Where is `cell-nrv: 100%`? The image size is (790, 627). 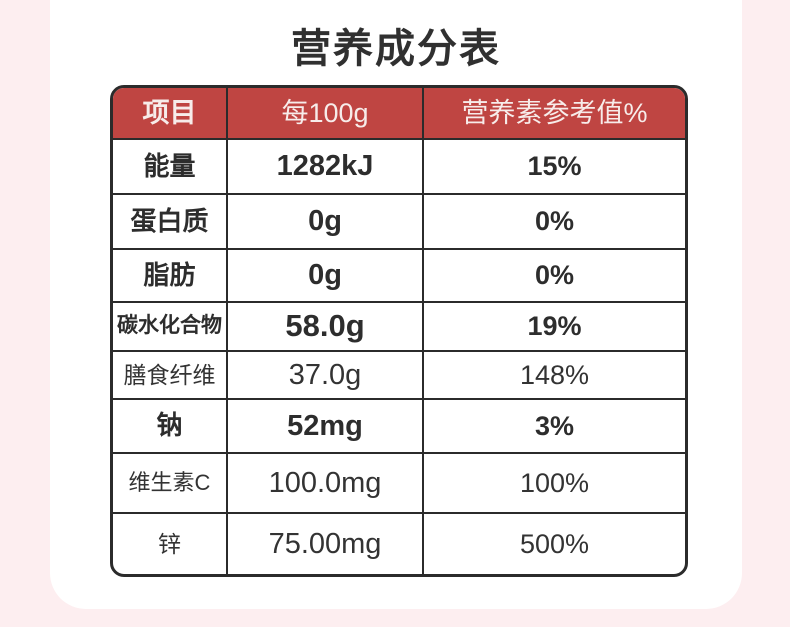 cell-nrv: 100% is located at coordinates (554, 484).